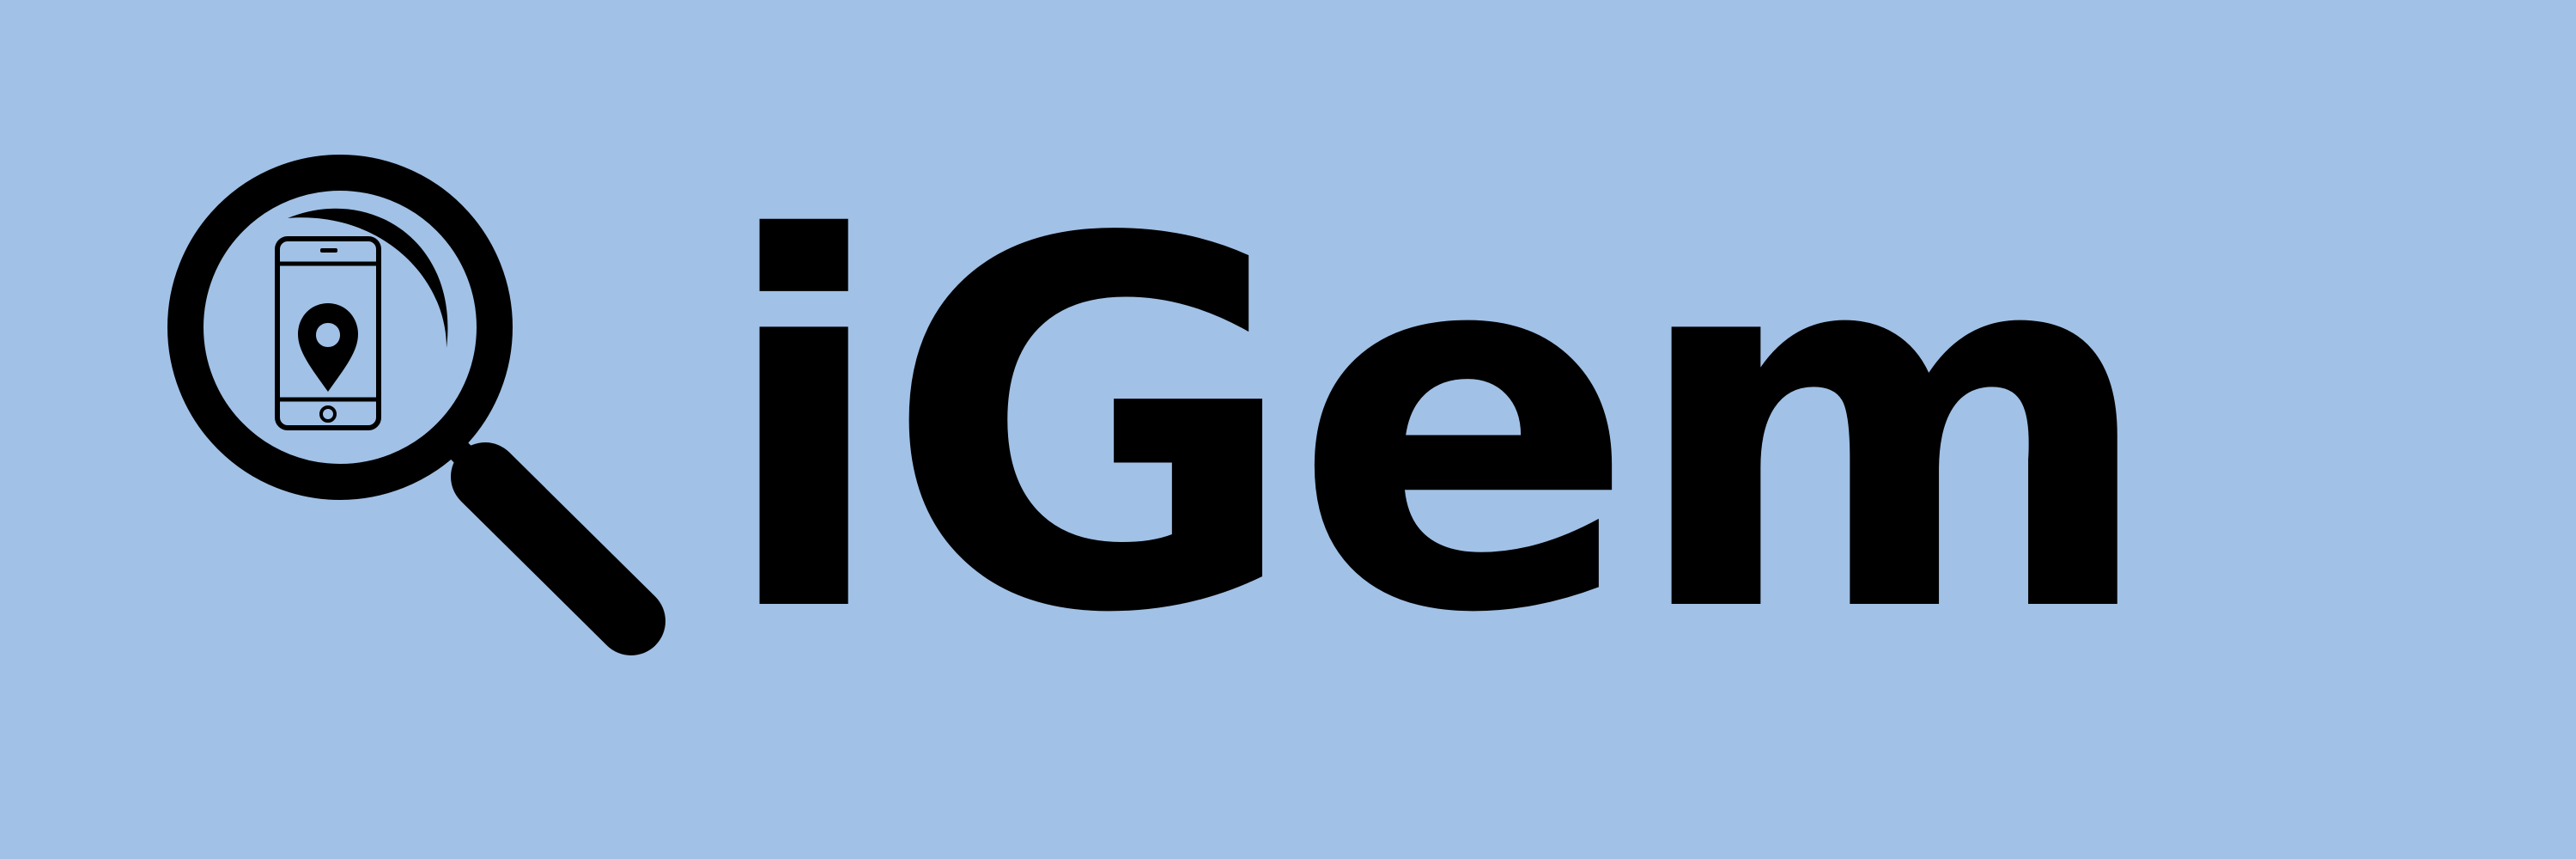  What do you see at coordinates (328, 414) in the screenshot?
I see `phone-home-button` at bounding box center [328, 414].